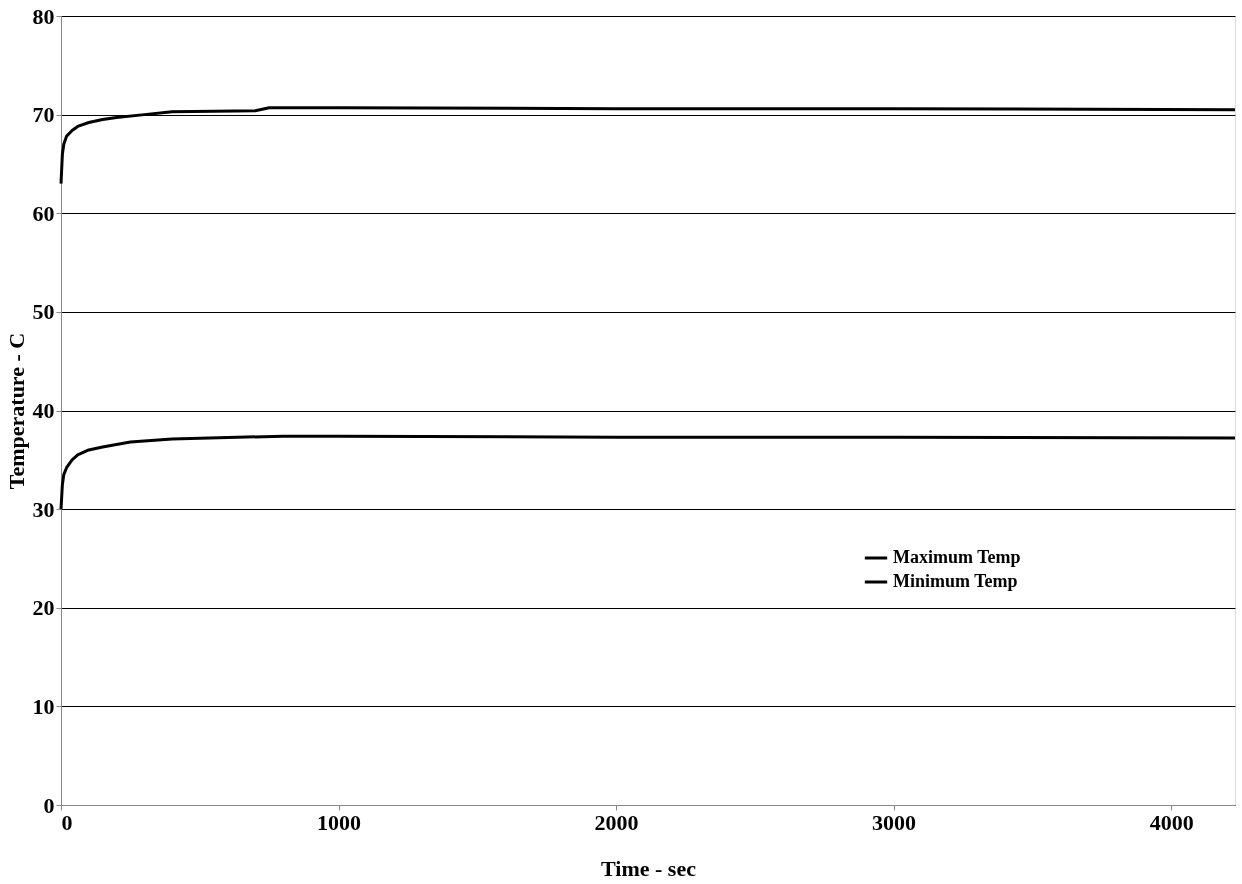  What do you see at coordinates (955, 581) in the screenshot?
I see `legend-label: Minimum Temp` at bounding box center [955, 581].